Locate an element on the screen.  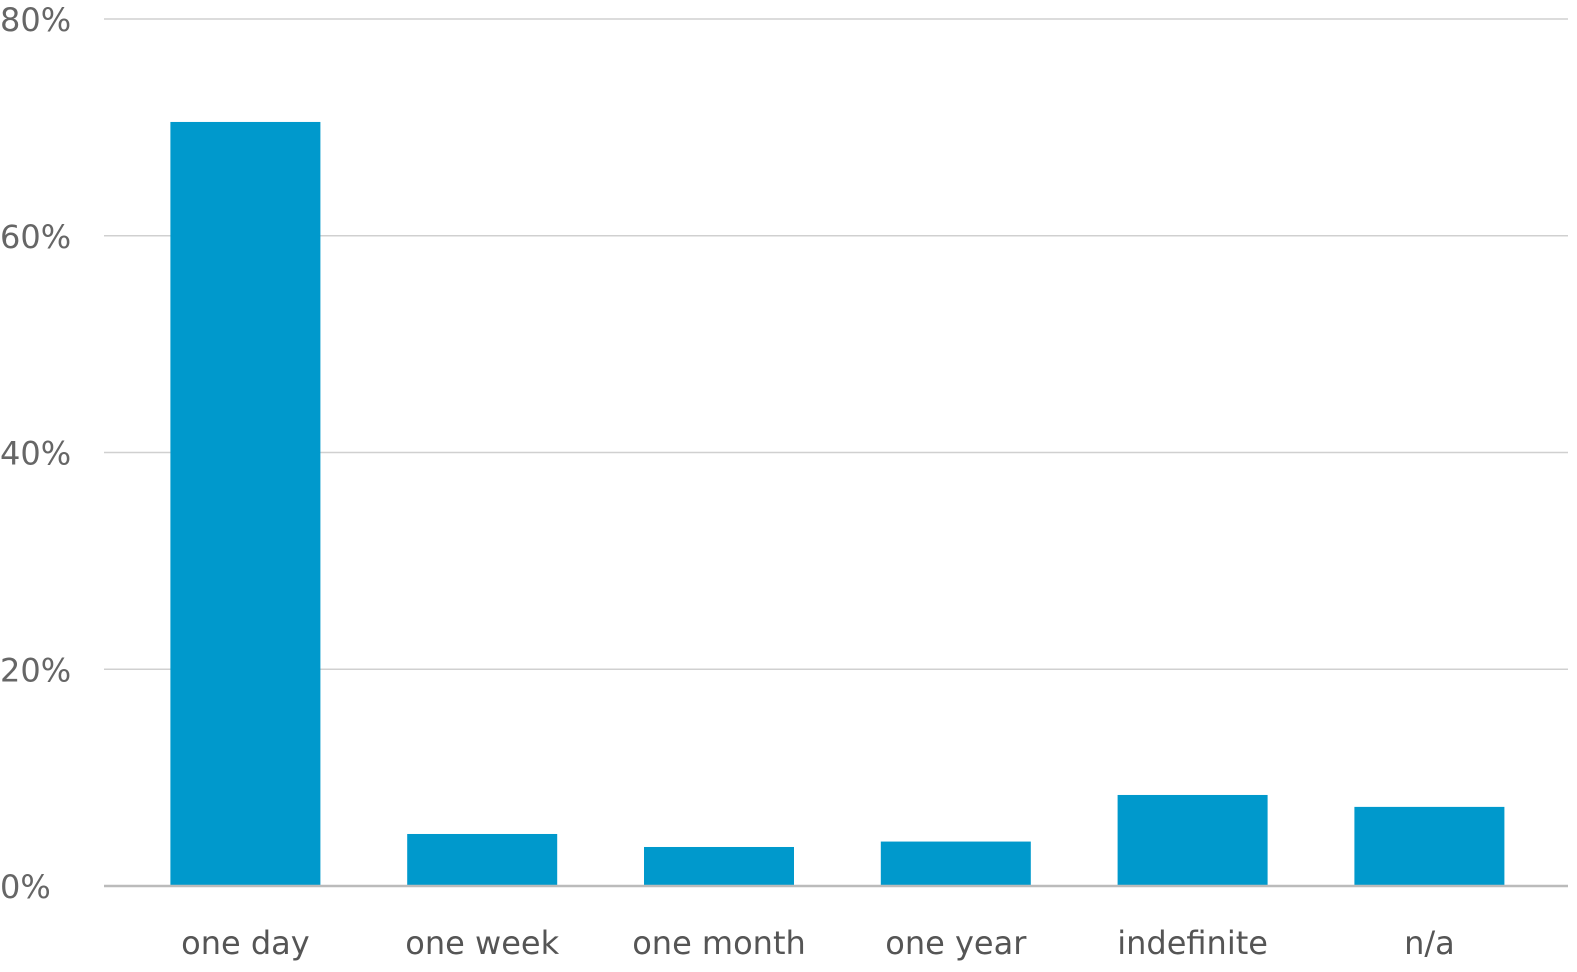
y-tick-label: 60% is located at coordinates (35, 237).